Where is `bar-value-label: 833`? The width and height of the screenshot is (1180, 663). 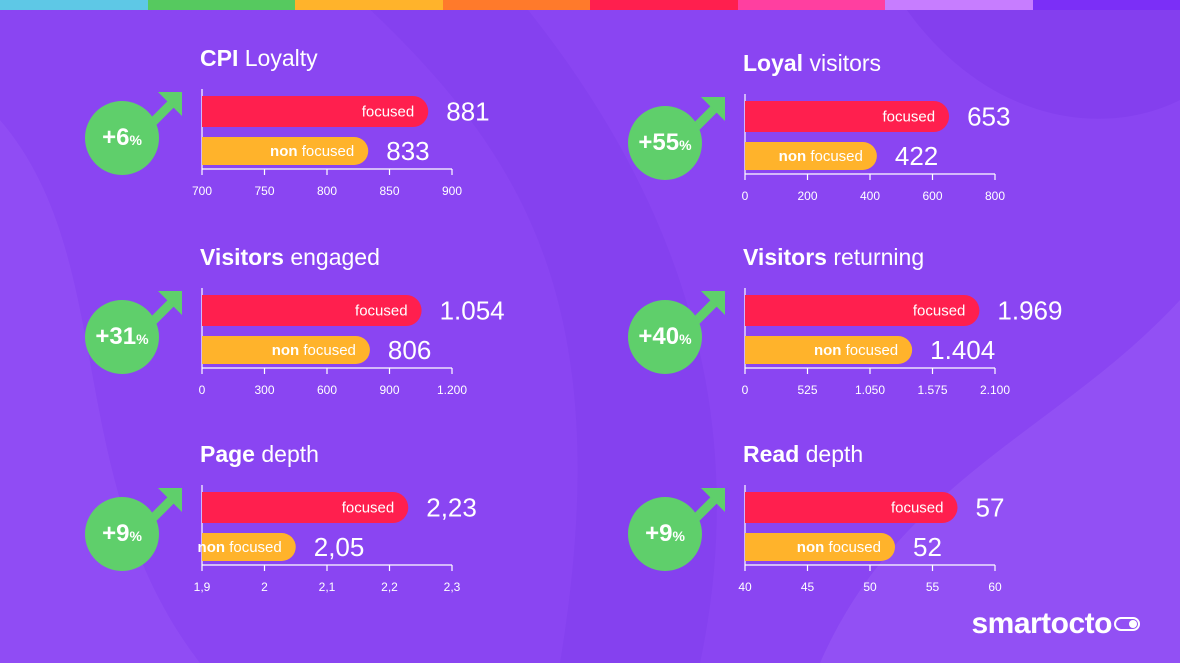 bar-value-label: 833 is located at coordinates (407, 151).